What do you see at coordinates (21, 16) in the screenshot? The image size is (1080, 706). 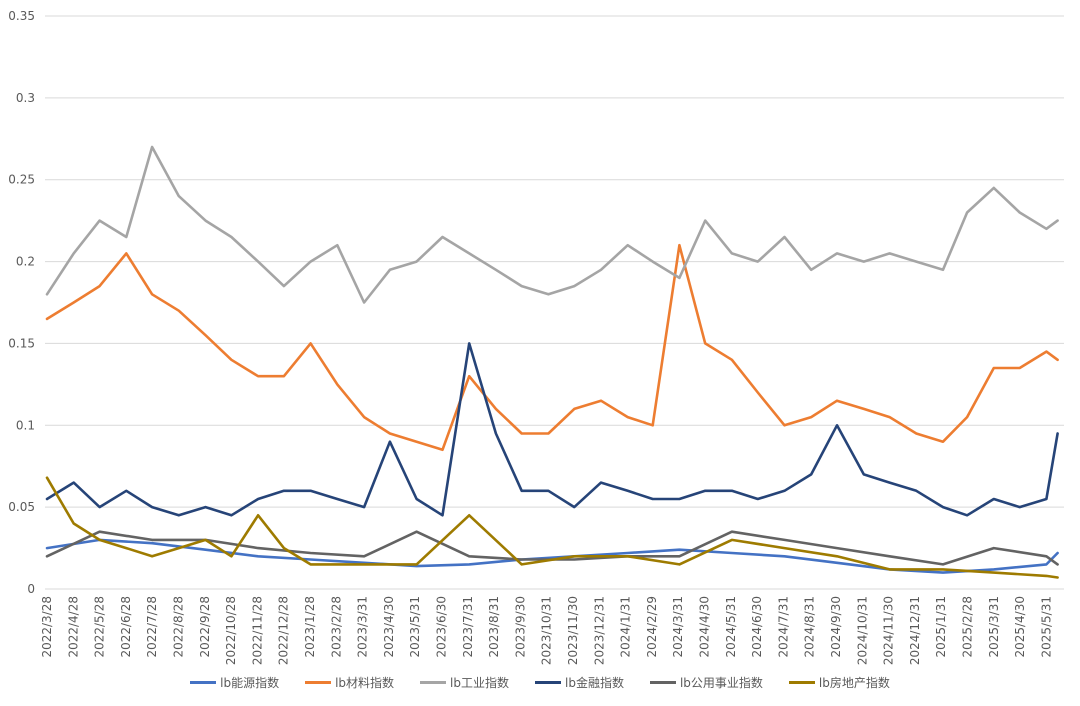 I see `y-tick-label: 0.35` at bounding box center [21, 16].